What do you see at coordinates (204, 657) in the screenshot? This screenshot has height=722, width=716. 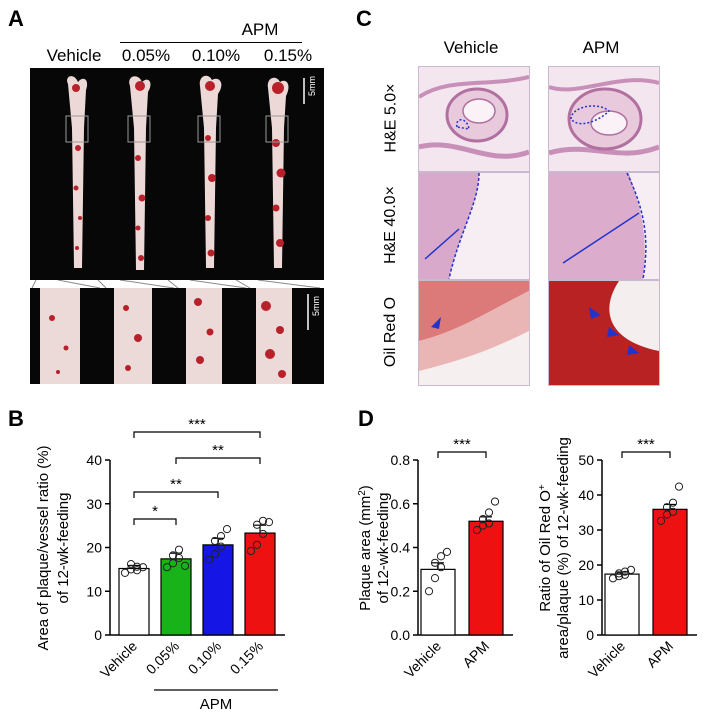 I see `x-tick-label: 0.10%` at bounding box center [204, 657].